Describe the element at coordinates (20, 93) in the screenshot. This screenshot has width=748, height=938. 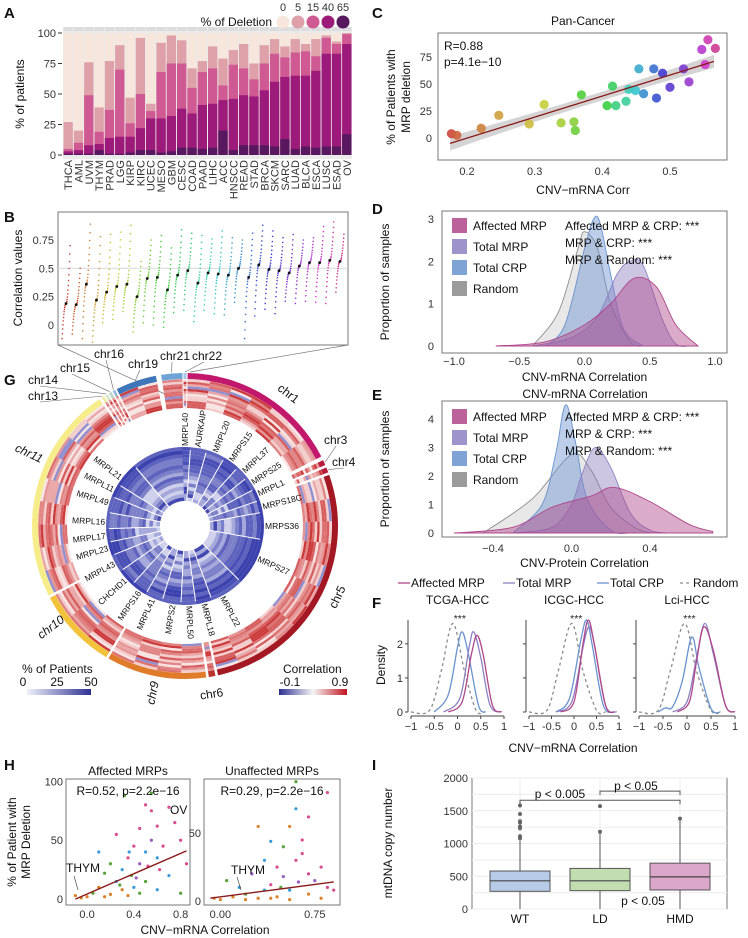
I see `y-axis-label: % of patients` at that location.